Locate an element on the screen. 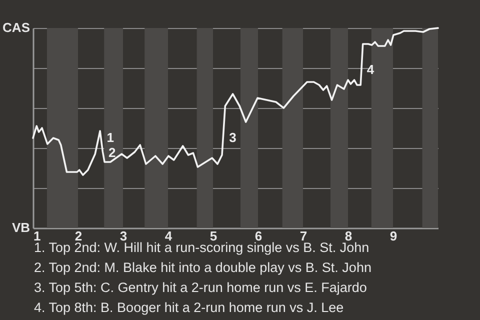  x-tick-label: 9 is located at coordinates (394, 236).